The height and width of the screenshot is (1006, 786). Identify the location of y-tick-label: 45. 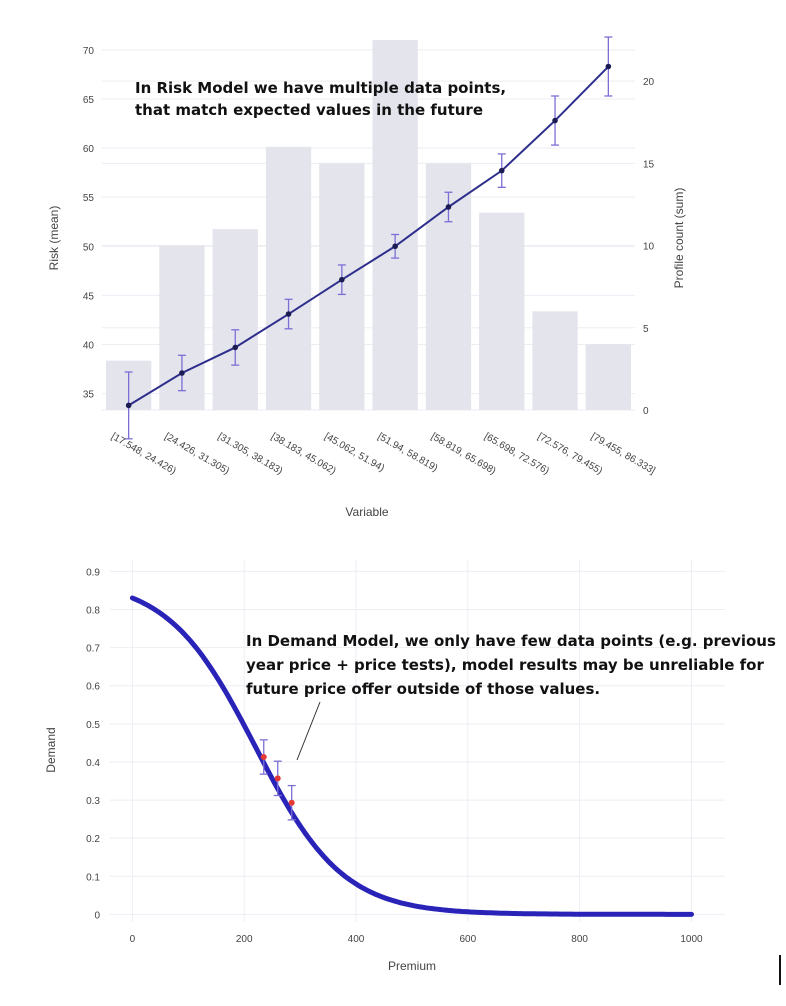
(89, 296).